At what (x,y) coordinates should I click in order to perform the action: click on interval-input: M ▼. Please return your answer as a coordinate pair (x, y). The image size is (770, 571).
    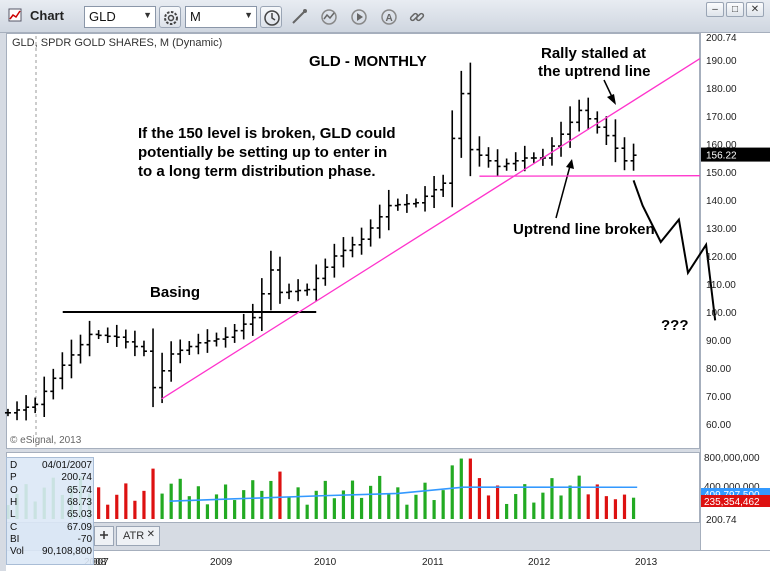
    Looking at the image, I should click on (221, 17).